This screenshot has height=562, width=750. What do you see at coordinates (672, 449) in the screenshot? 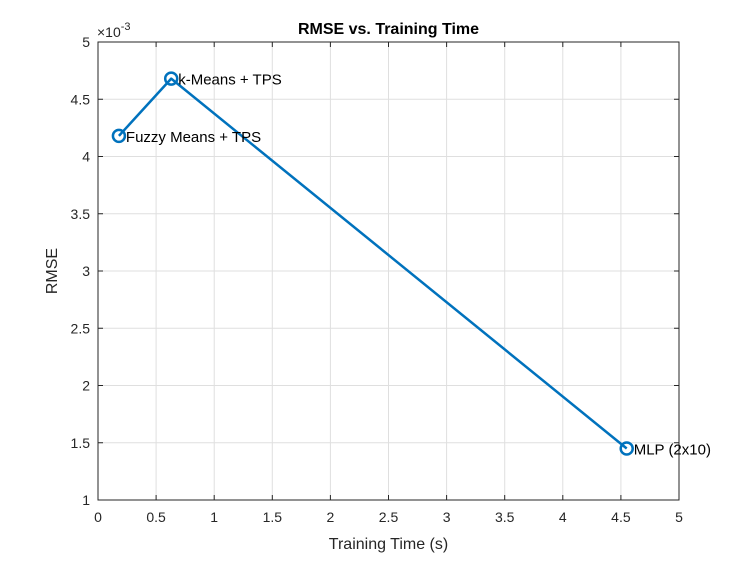
I see `data-point-label: MLP (2x10)` at bounding box center [672, 449].